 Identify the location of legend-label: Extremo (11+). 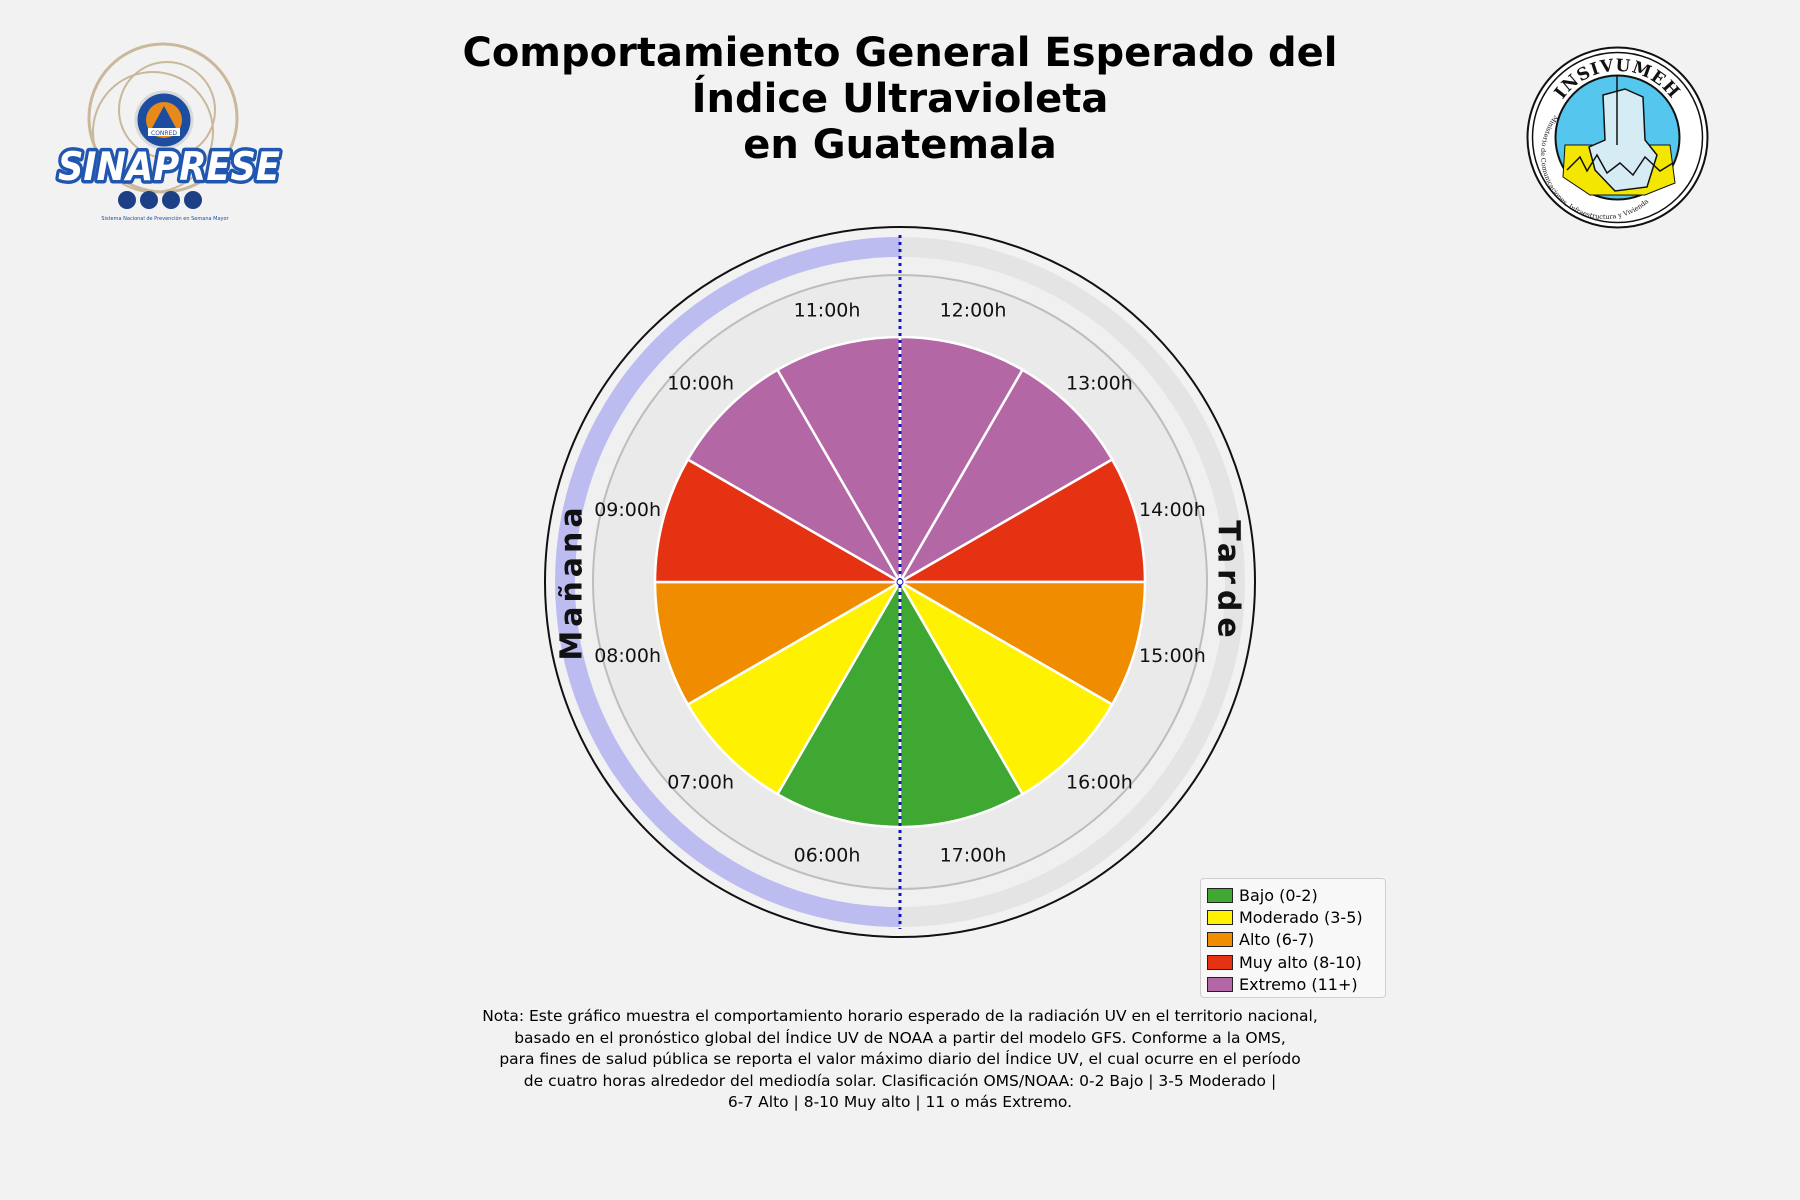
(1298, 985).